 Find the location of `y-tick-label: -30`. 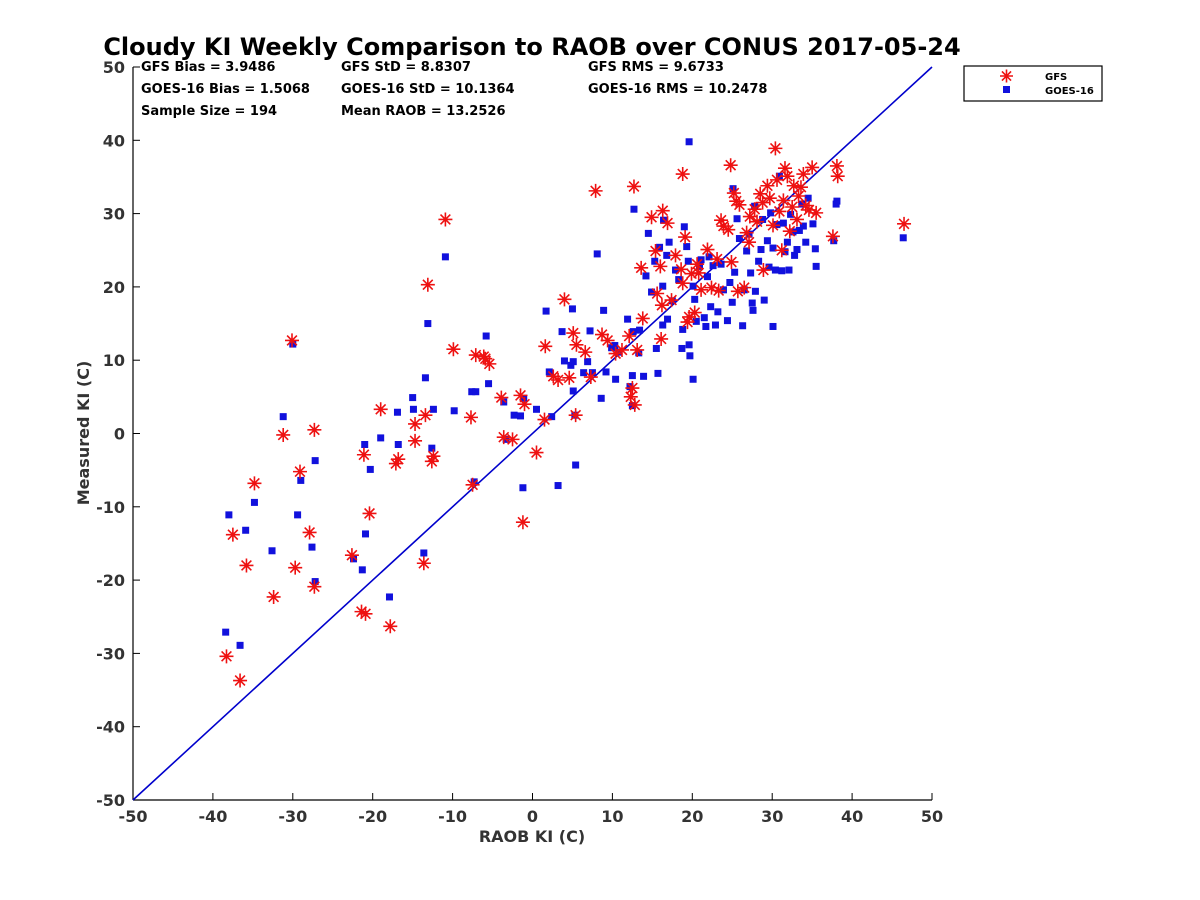

y-tick-label: -30 is located at coordinates (110, 653).